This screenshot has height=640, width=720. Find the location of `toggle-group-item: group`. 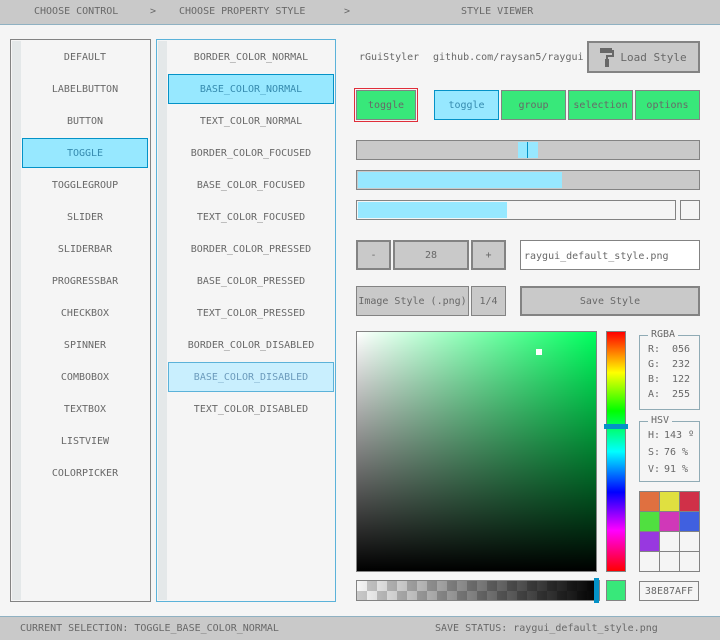

toggle-group-item: group is located at coordinates (533, 105).